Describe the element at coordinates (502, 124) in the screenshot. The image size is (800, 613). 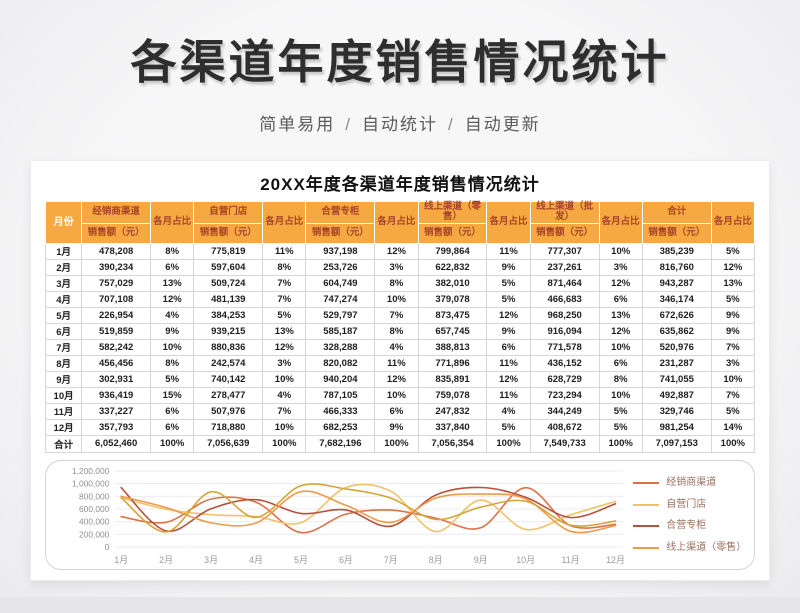
I see `subtitle-part: 自动更新` at that location.